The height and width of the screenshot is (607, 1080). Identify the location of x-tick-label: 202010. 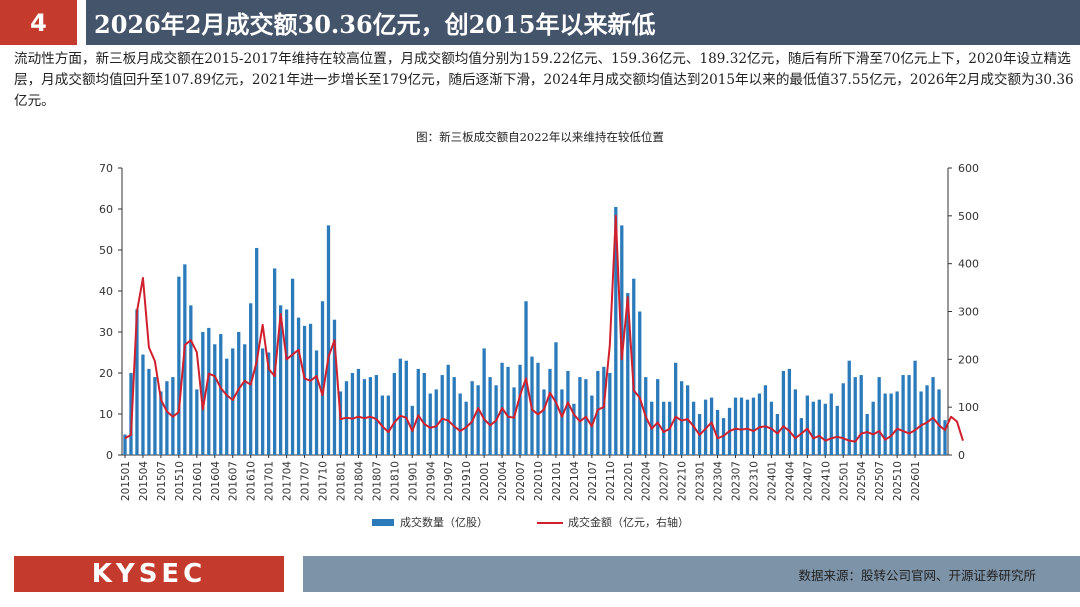
(539, 481).